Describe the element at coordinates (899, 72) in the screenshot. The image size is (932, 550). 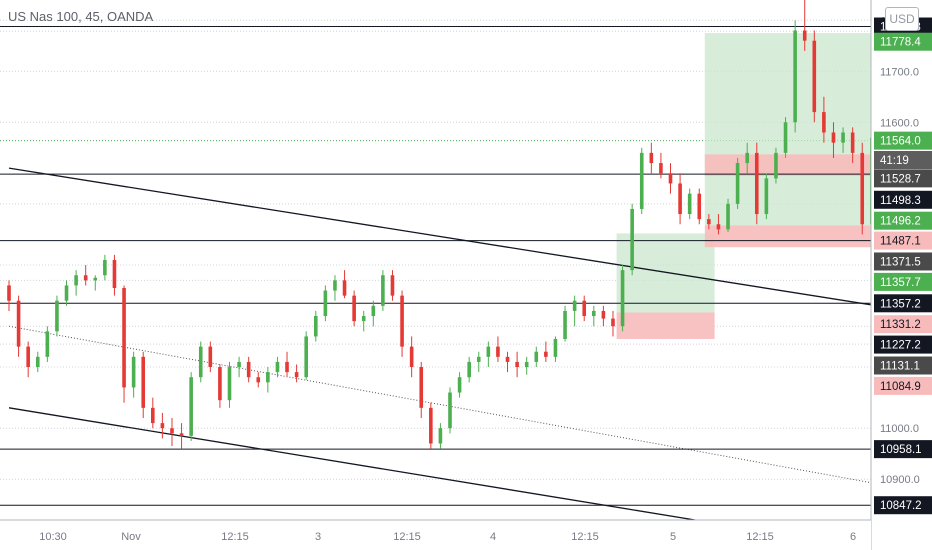
I see `y-tick-label-3: 11700.0` at that location.